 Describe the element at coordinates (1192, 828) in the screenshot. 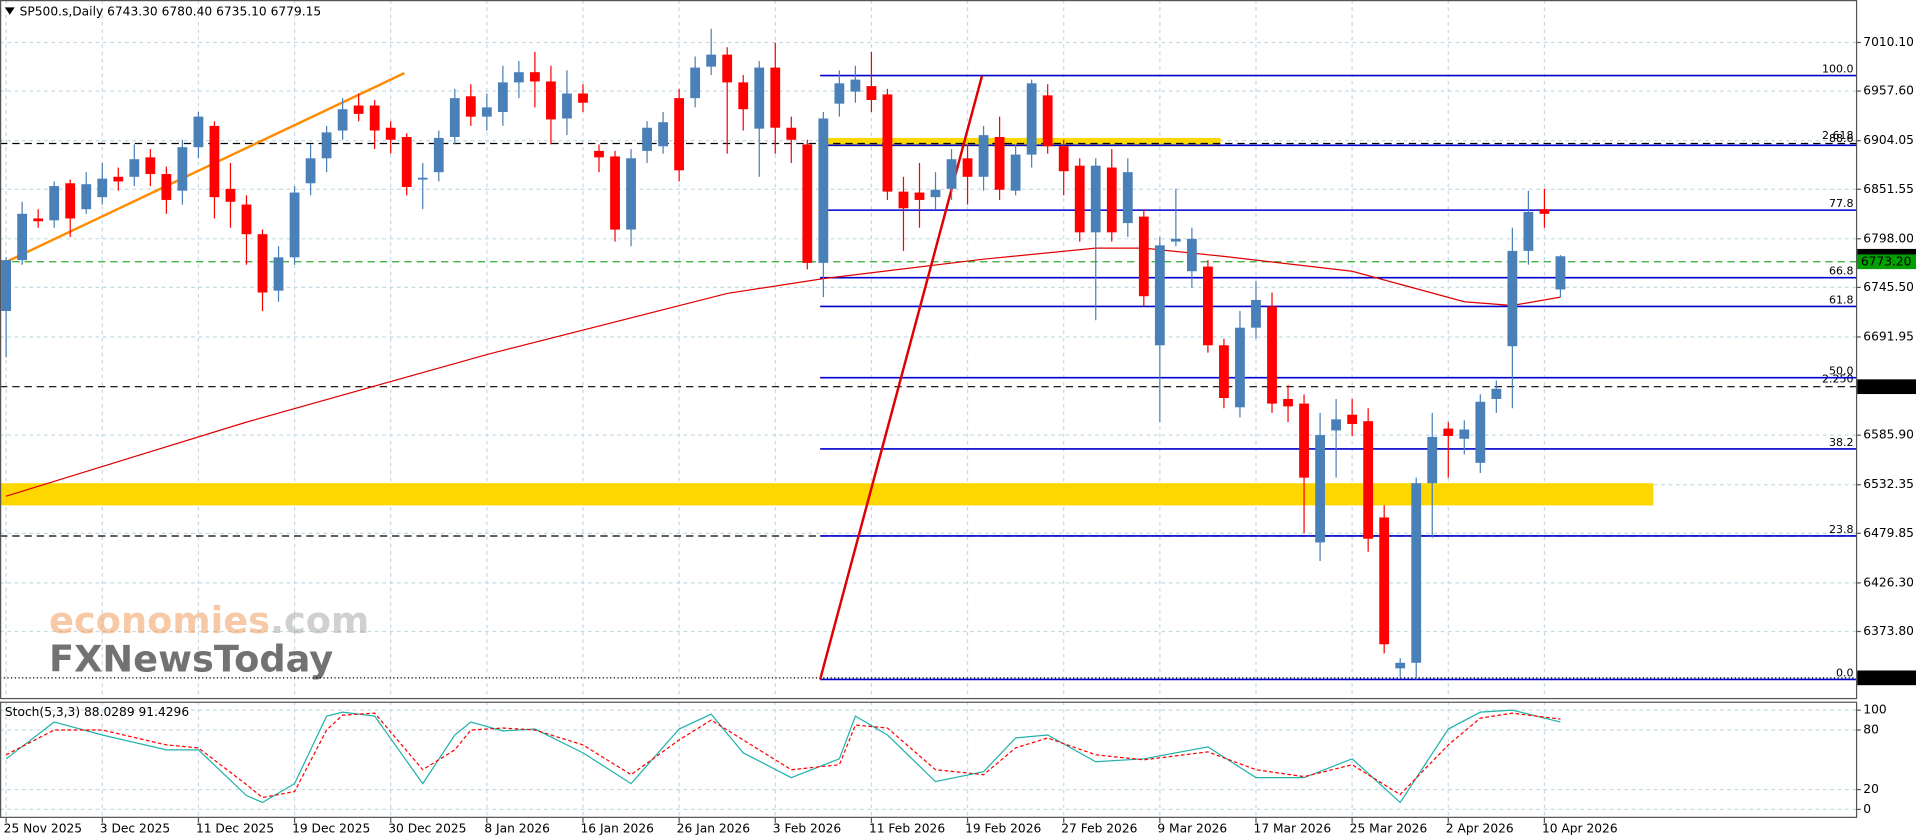

I see `x-tick-label: 9 Mar 2026` at that location.